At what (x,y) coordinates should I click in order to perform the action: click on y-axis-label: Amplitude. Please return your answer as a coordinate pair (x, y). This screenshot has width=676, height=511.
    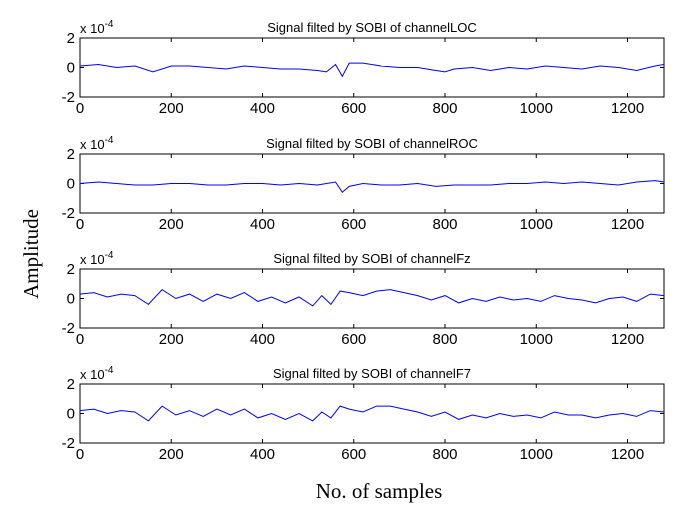
    Looking at the image, I should click on (31, 254).